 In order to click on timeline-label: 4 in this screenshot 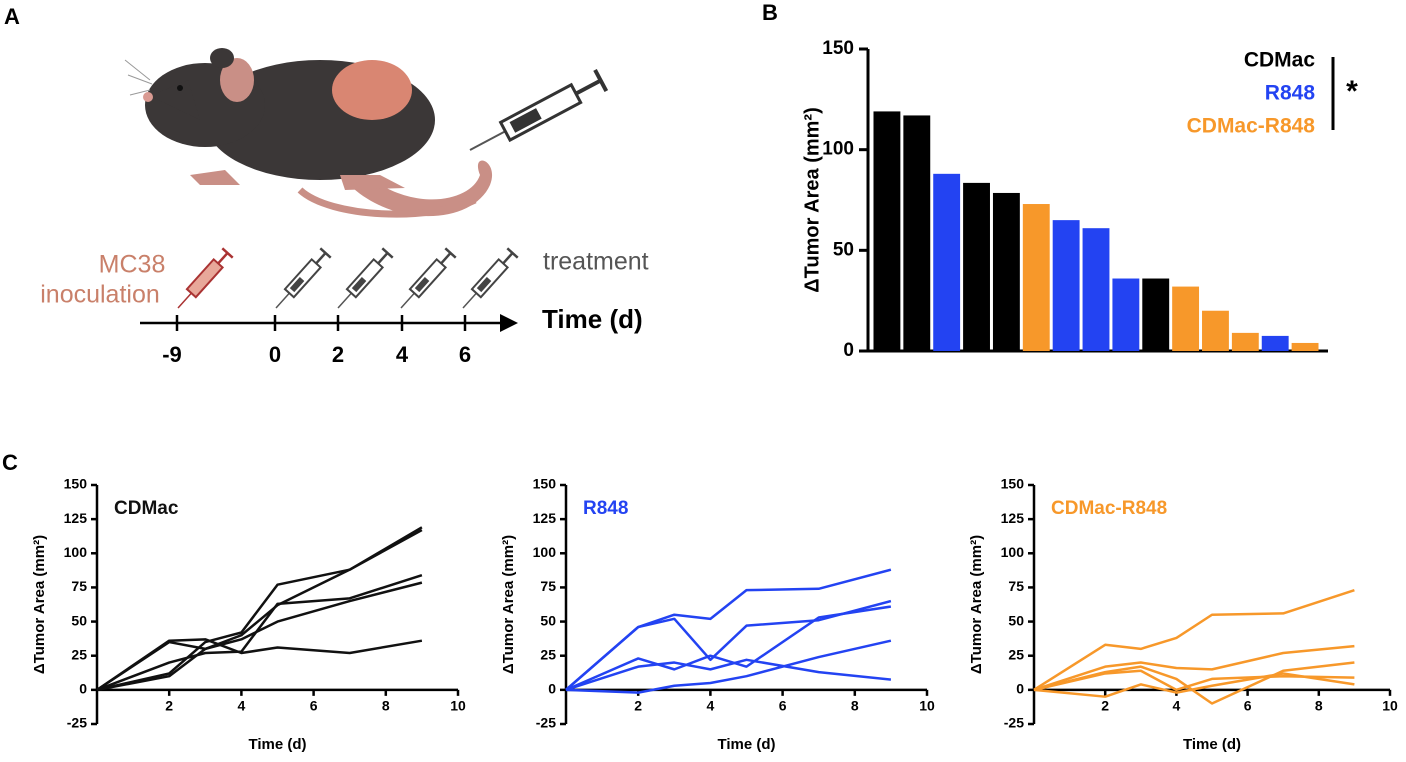, I will do `click(402, 354)`.